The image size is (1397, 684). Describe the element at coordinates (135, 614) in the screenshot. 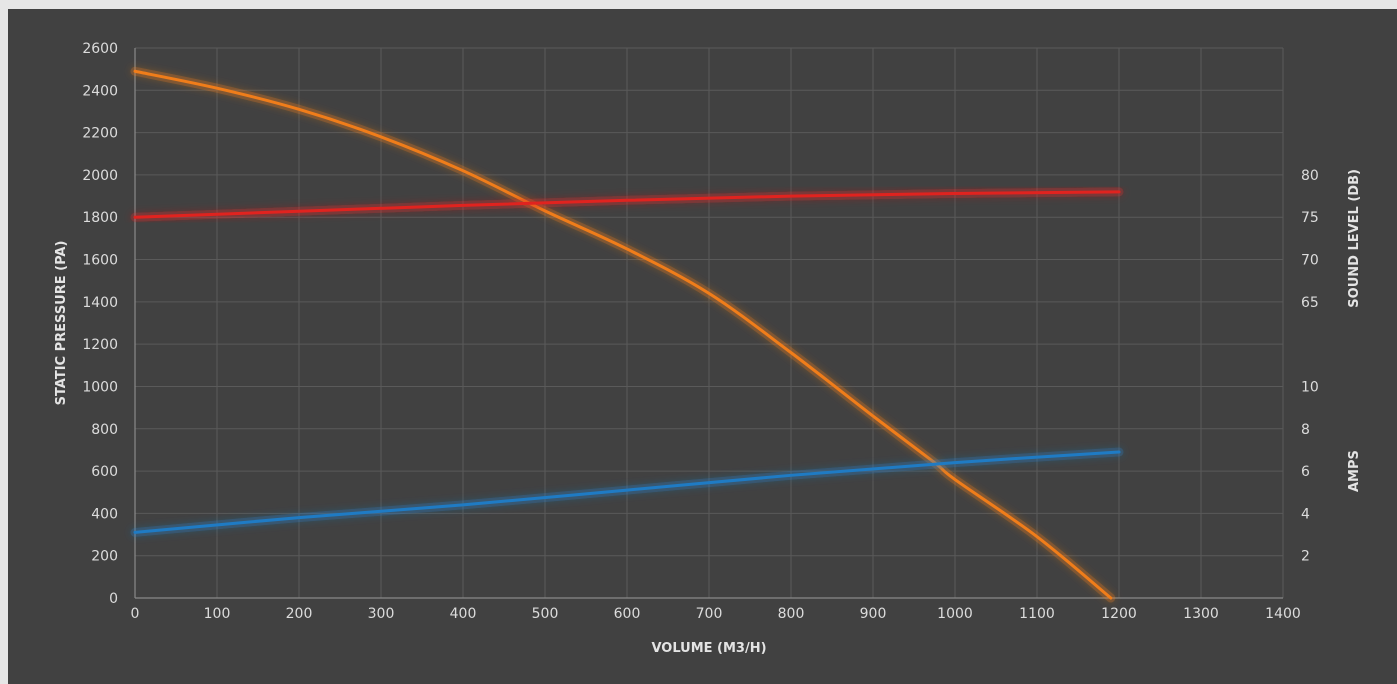

I see `x-tick-label: 0` at that location.